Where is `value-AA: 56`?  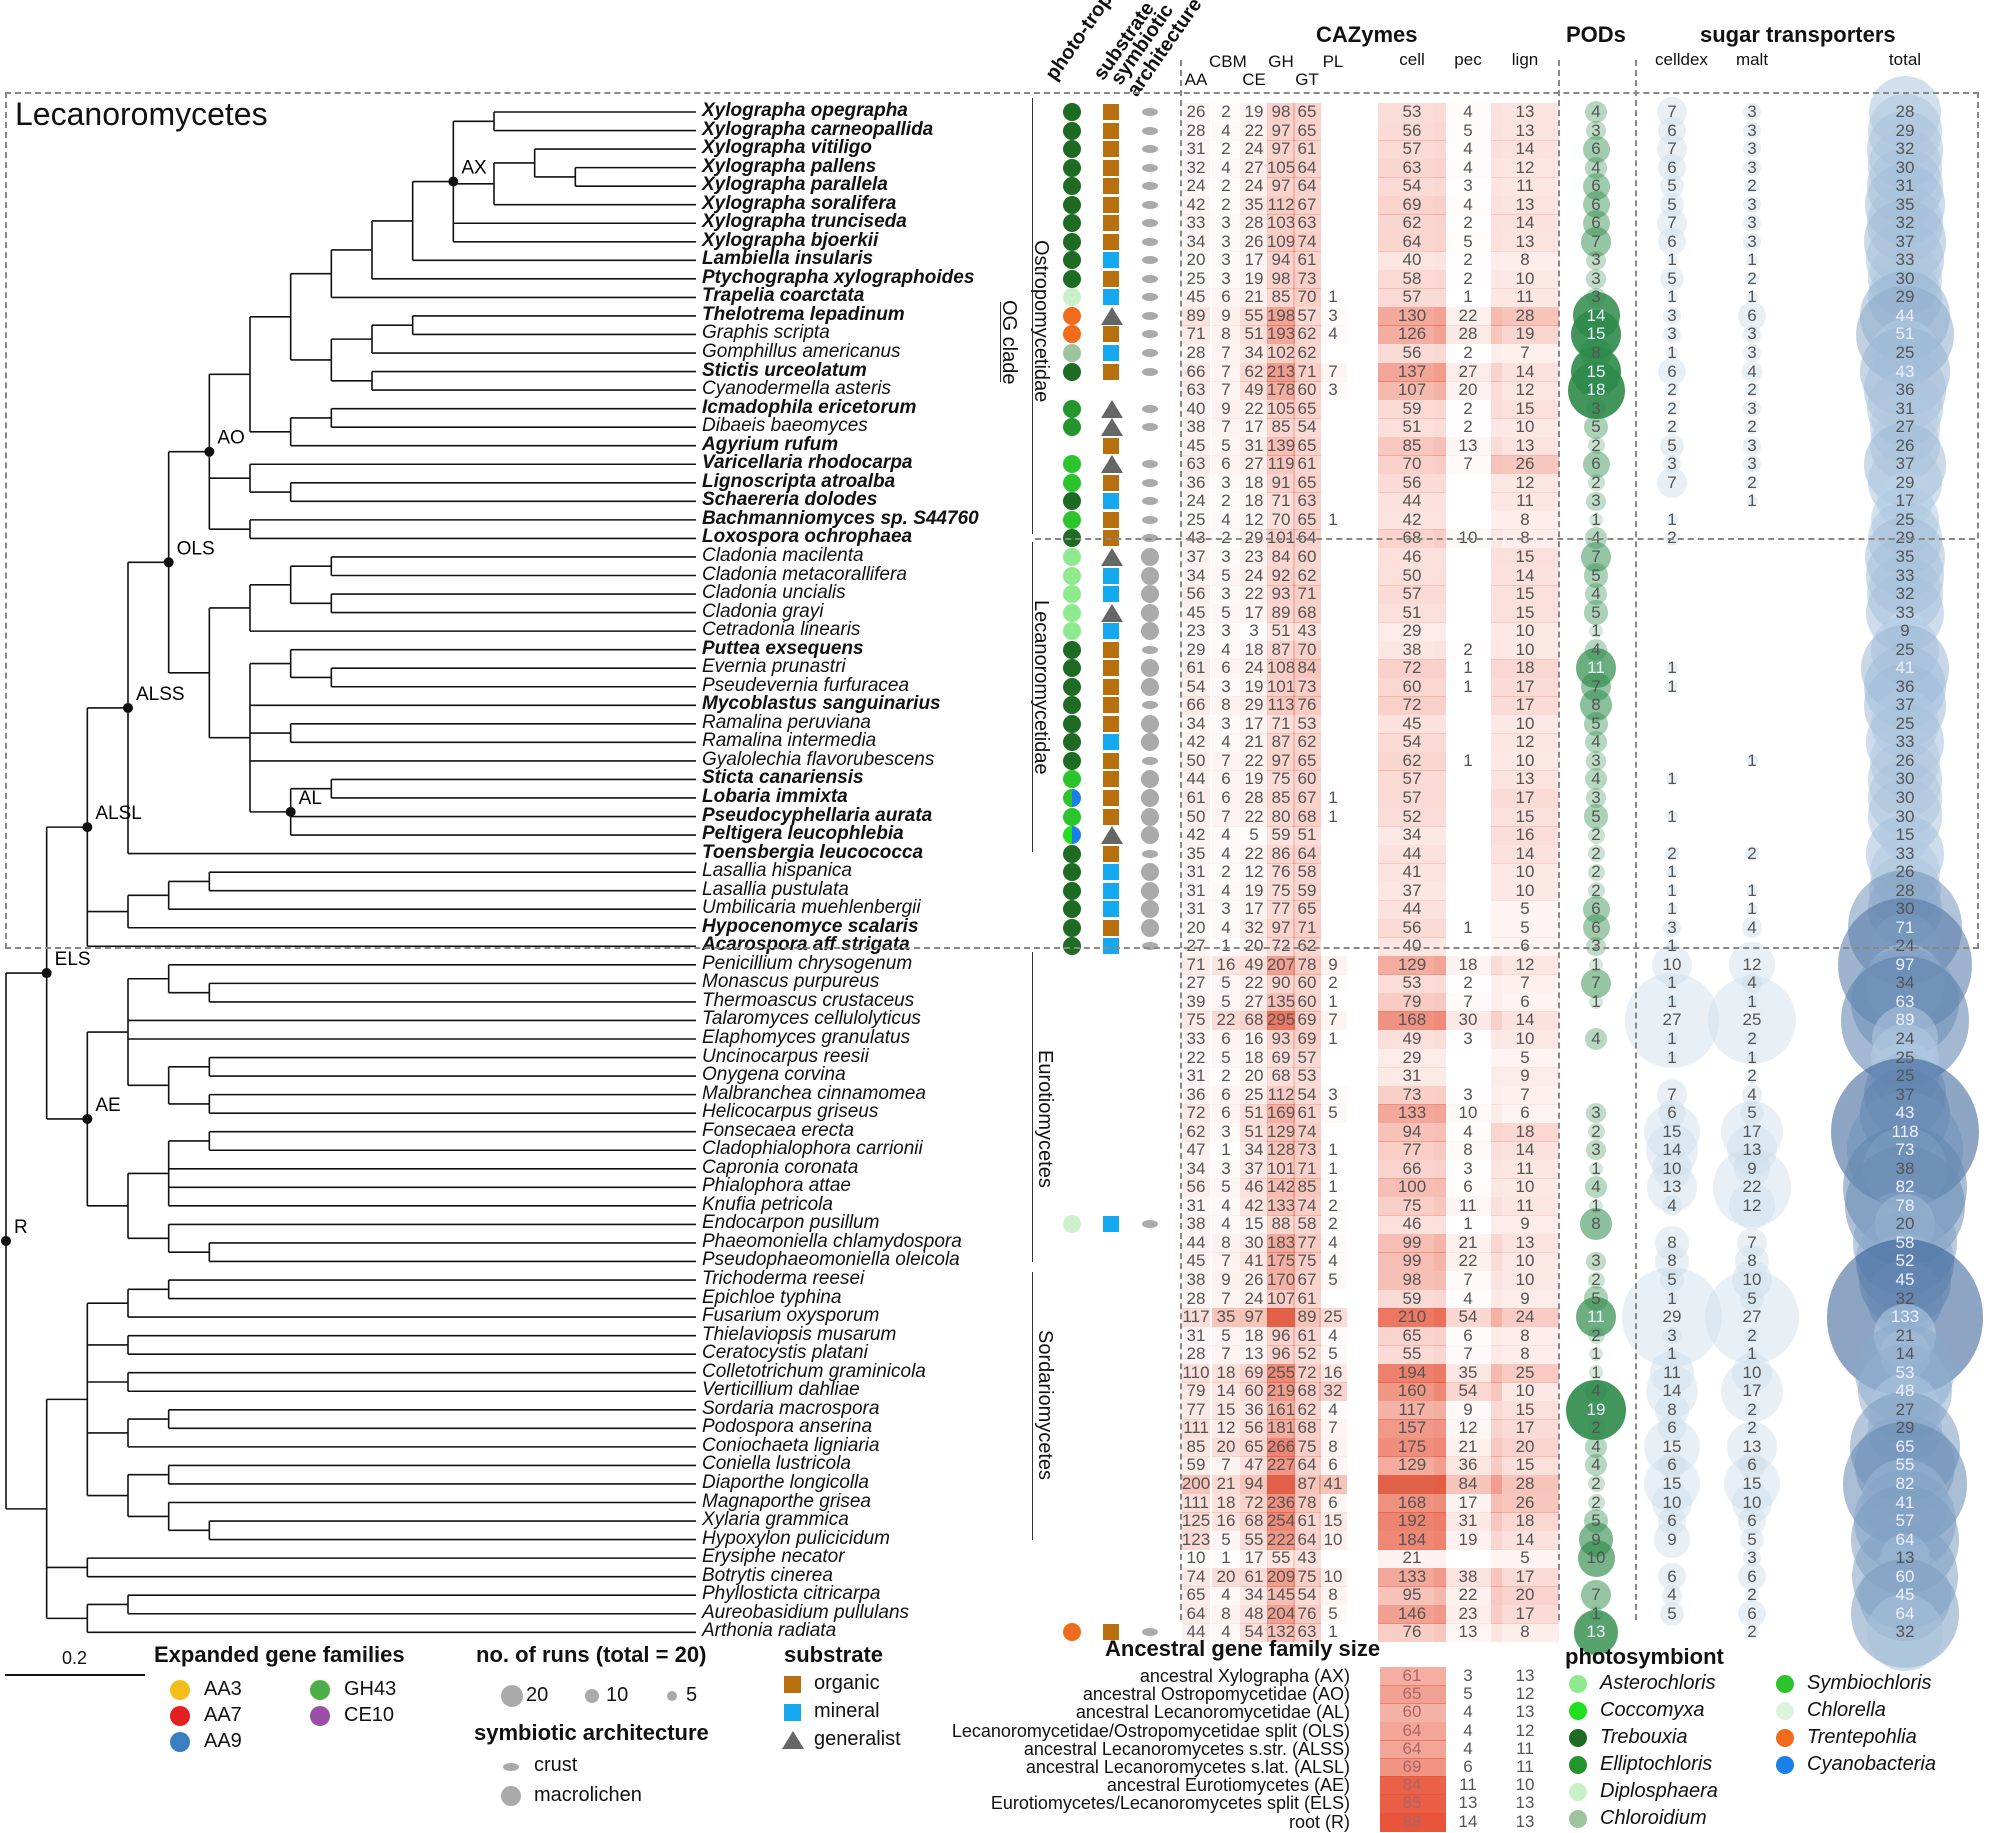
value-AA: 56 is located at coordinates (1196, 1187).